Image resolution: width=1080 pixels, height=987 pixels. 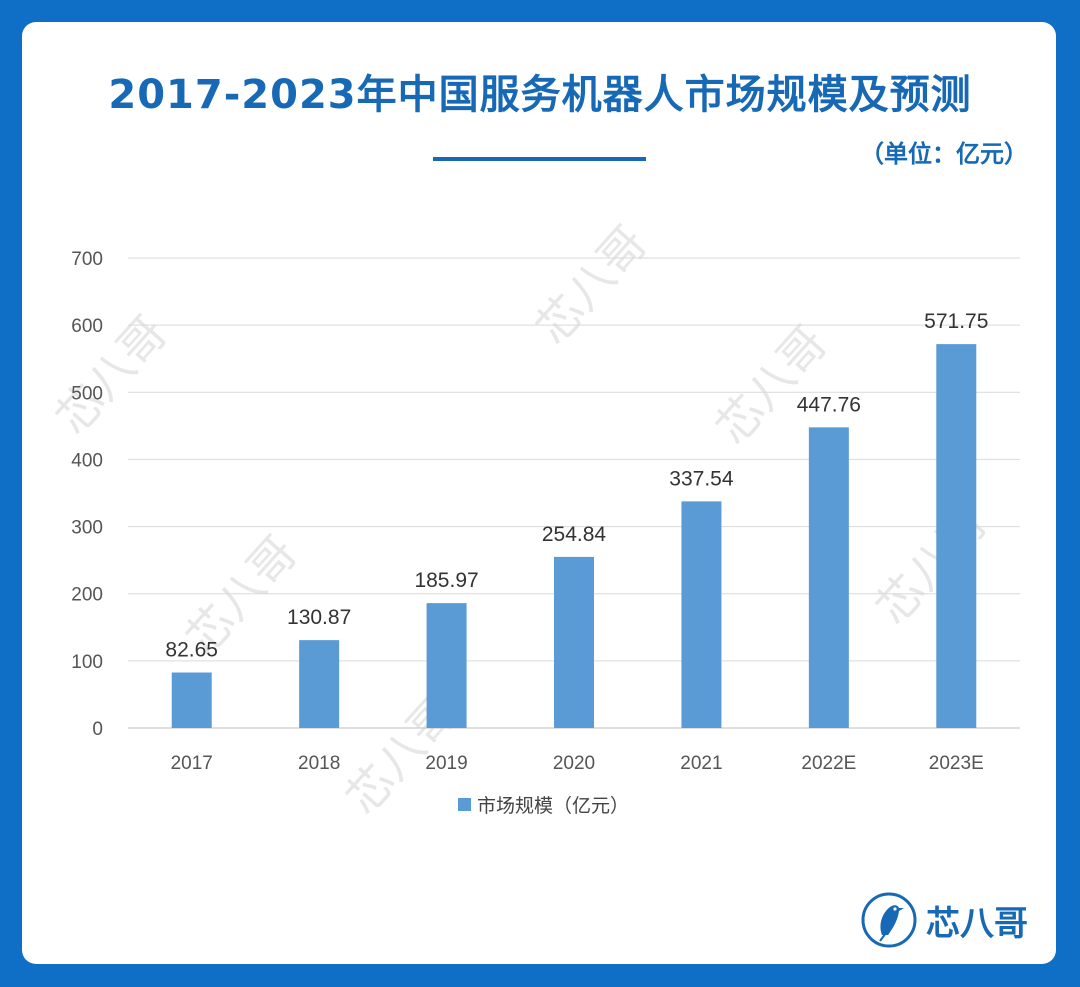 What do you see at coordinates (701, 763) in the screenshot?
I see `x-tick-label: 2021` at bounding box center [701, 763].